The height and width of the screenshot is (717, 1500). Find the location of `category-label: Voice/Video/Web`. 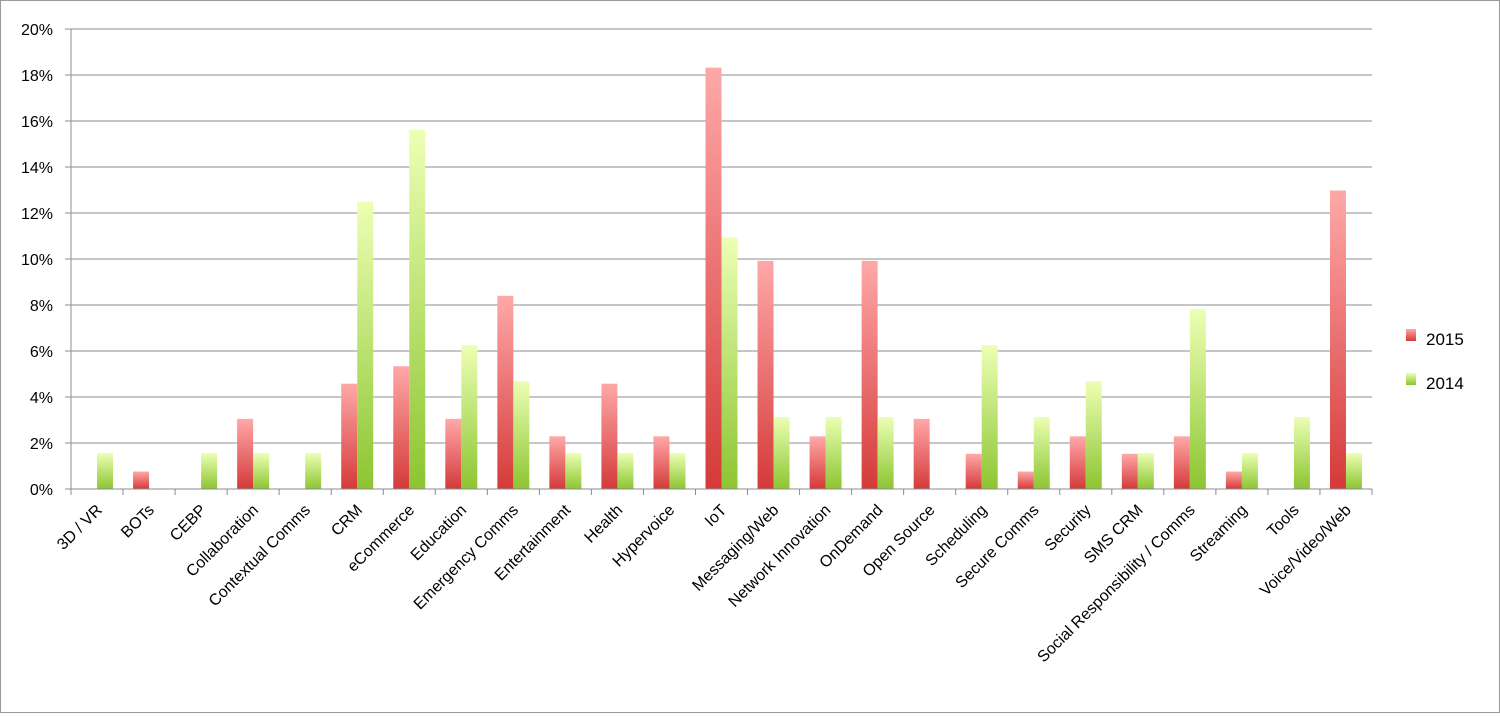

category-label: Voice/Video/Web is located at coordinates (1306, 551).